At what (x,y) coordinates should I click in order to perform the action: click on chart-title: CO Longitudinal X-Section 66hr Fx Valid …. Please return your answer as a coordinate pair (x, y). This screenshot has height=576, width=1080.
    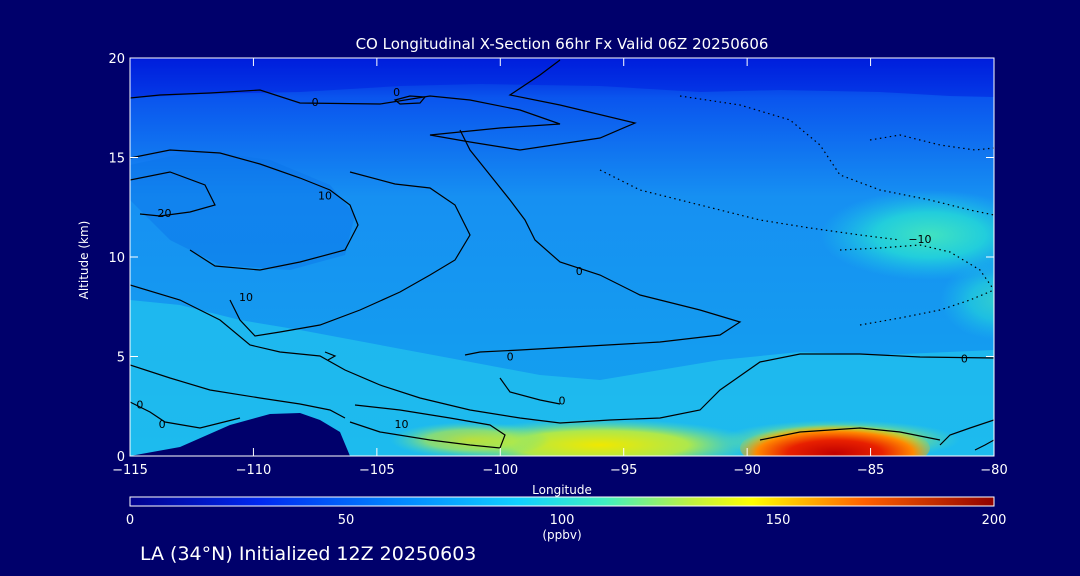
    Looking at the image, I should click on (562, 44).